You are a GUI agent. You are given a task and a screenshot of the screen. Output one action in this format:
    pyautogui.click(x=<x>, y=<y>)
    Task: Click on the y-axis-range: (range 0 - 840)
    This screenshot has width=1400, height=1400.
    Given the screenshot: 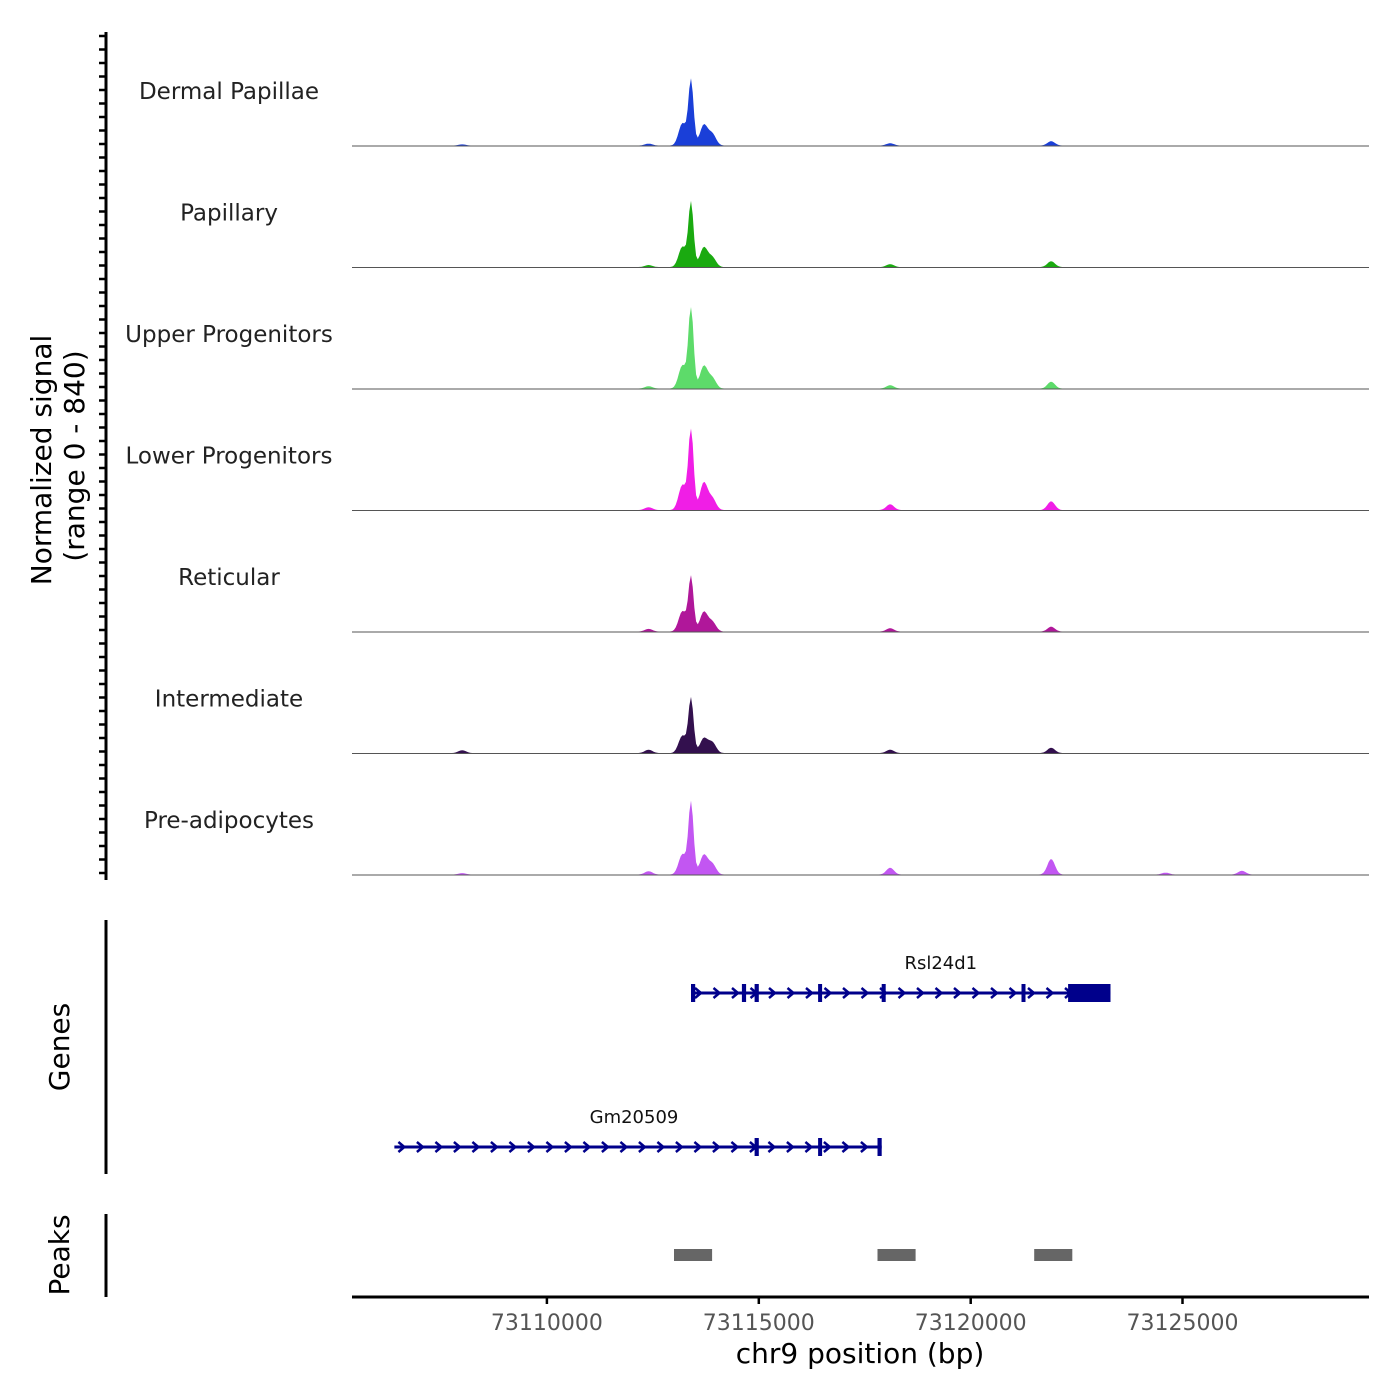 What is the action you would take?
    pyautogui.click(x=74, y=455)
    